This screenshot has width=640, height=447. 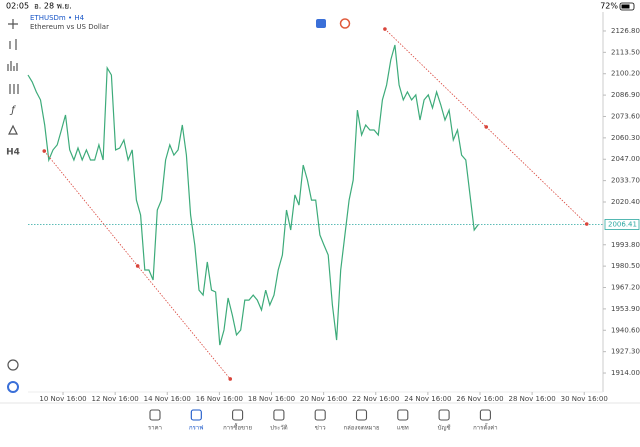 What do you see at coordinates (444, 428) in the screenshot?
I see `nav-label: บัญชี` at bounding box center [444, 428].